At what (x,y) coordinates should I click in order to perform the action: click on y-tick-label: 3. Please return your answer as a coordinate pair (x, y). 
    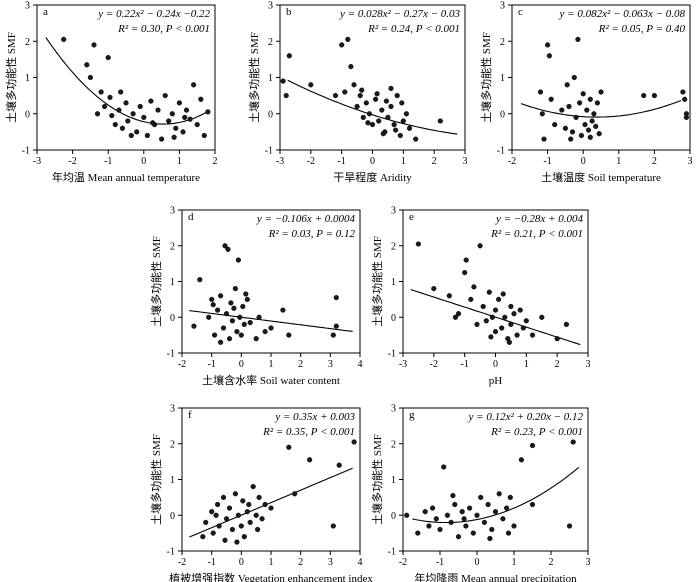
    Looking at the image, I should click on (27, 6).